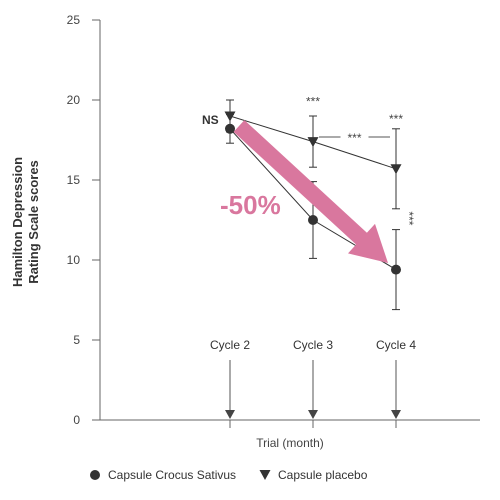 The image size is (500, 500). I want to click on cycle-label: Cycle 2, so click(230, 345).